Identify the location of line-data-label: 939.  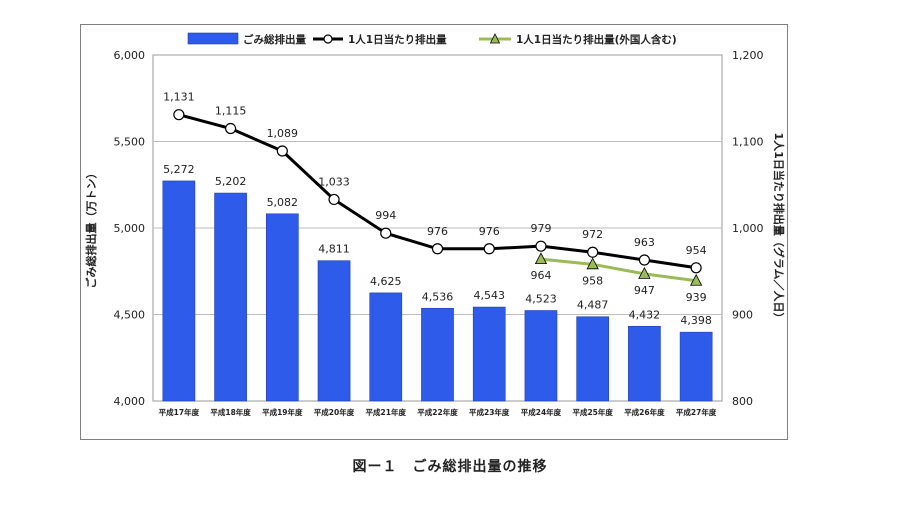
(696, 297).